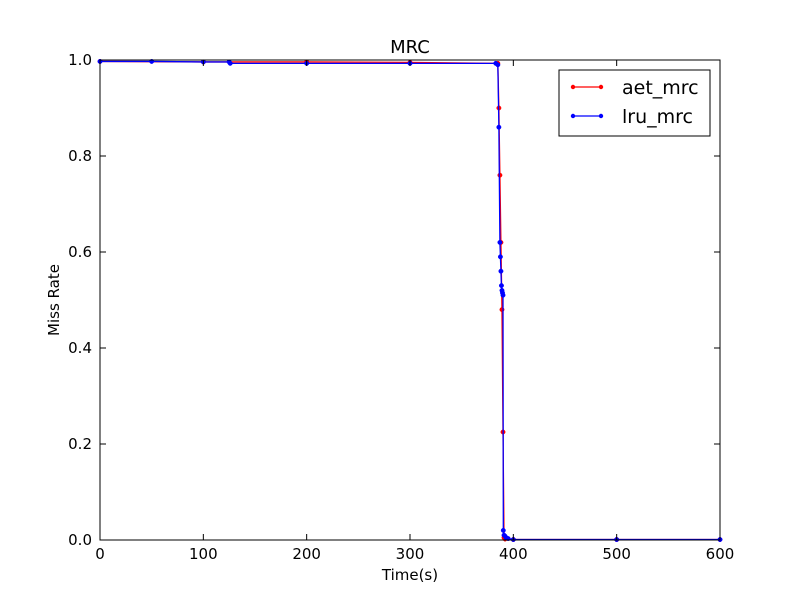 This screenshot has width=800, height=600. I want to click on legend: aet_mrc lru_mrc, so click(634, 103).